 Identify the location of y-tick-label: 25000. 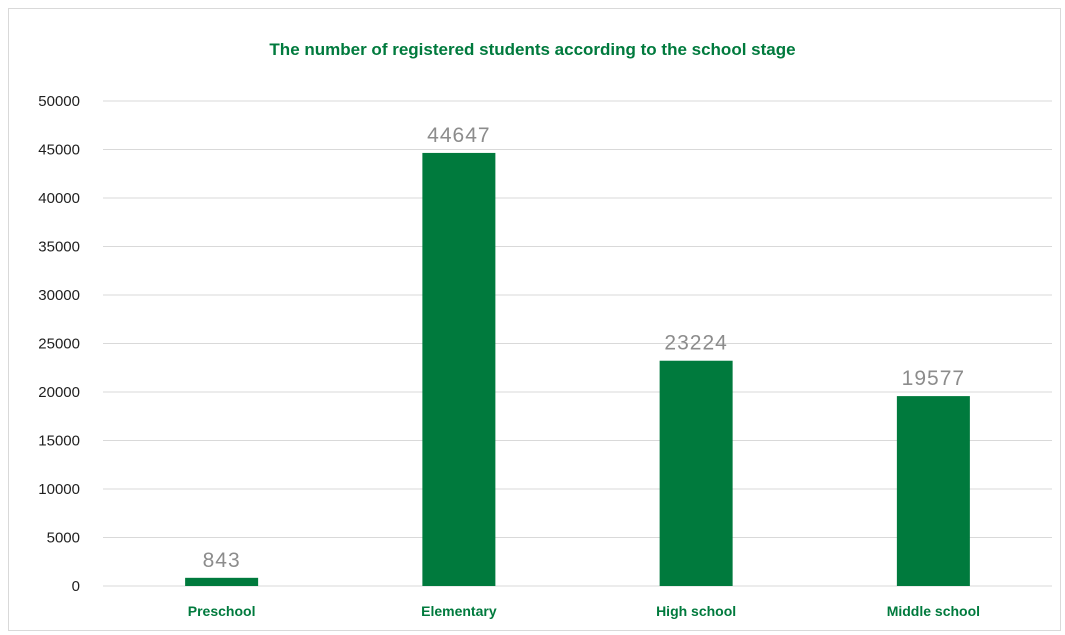
(59, 344).